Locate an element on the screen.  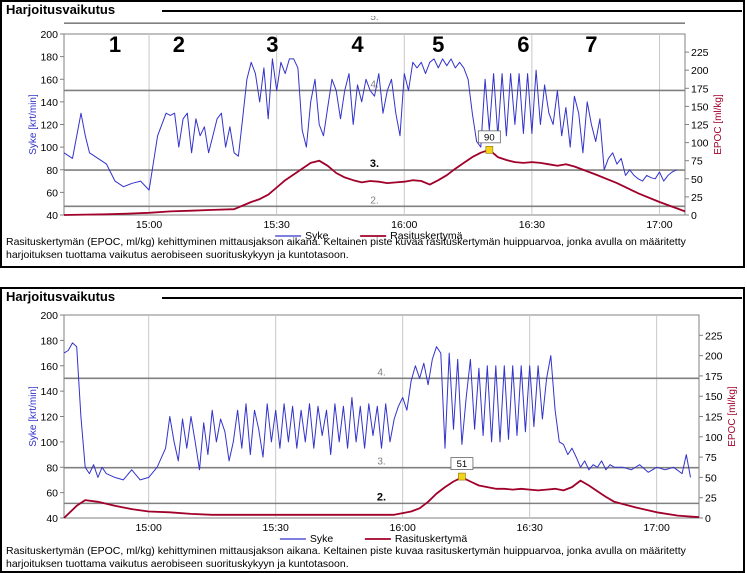
phase-label: 3 is located at coordinates (272, 44).